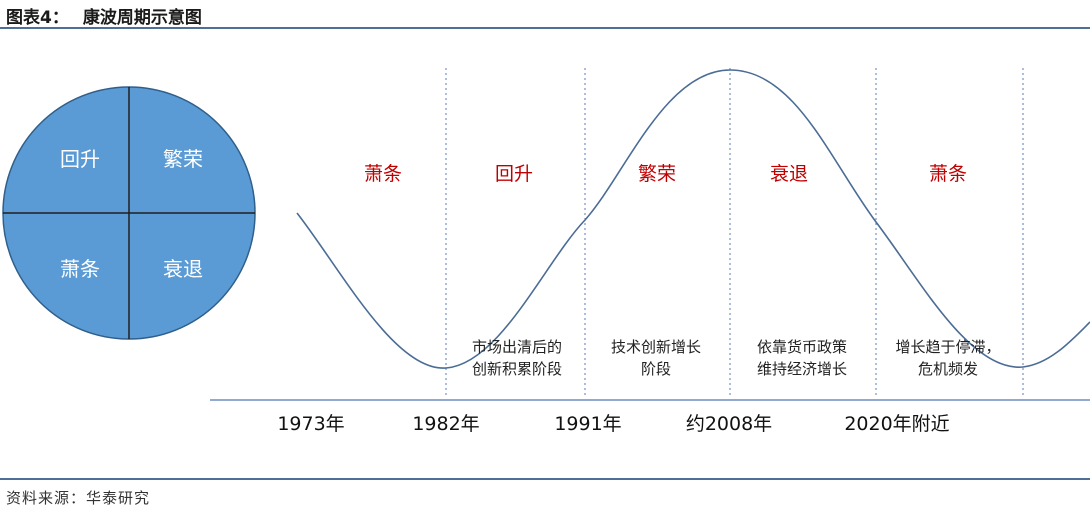  What do you see at coordinates (183, 159) in the screenshot?
I see `quadrant-prosperity: 繁荣` at bounding box center [183, 159].